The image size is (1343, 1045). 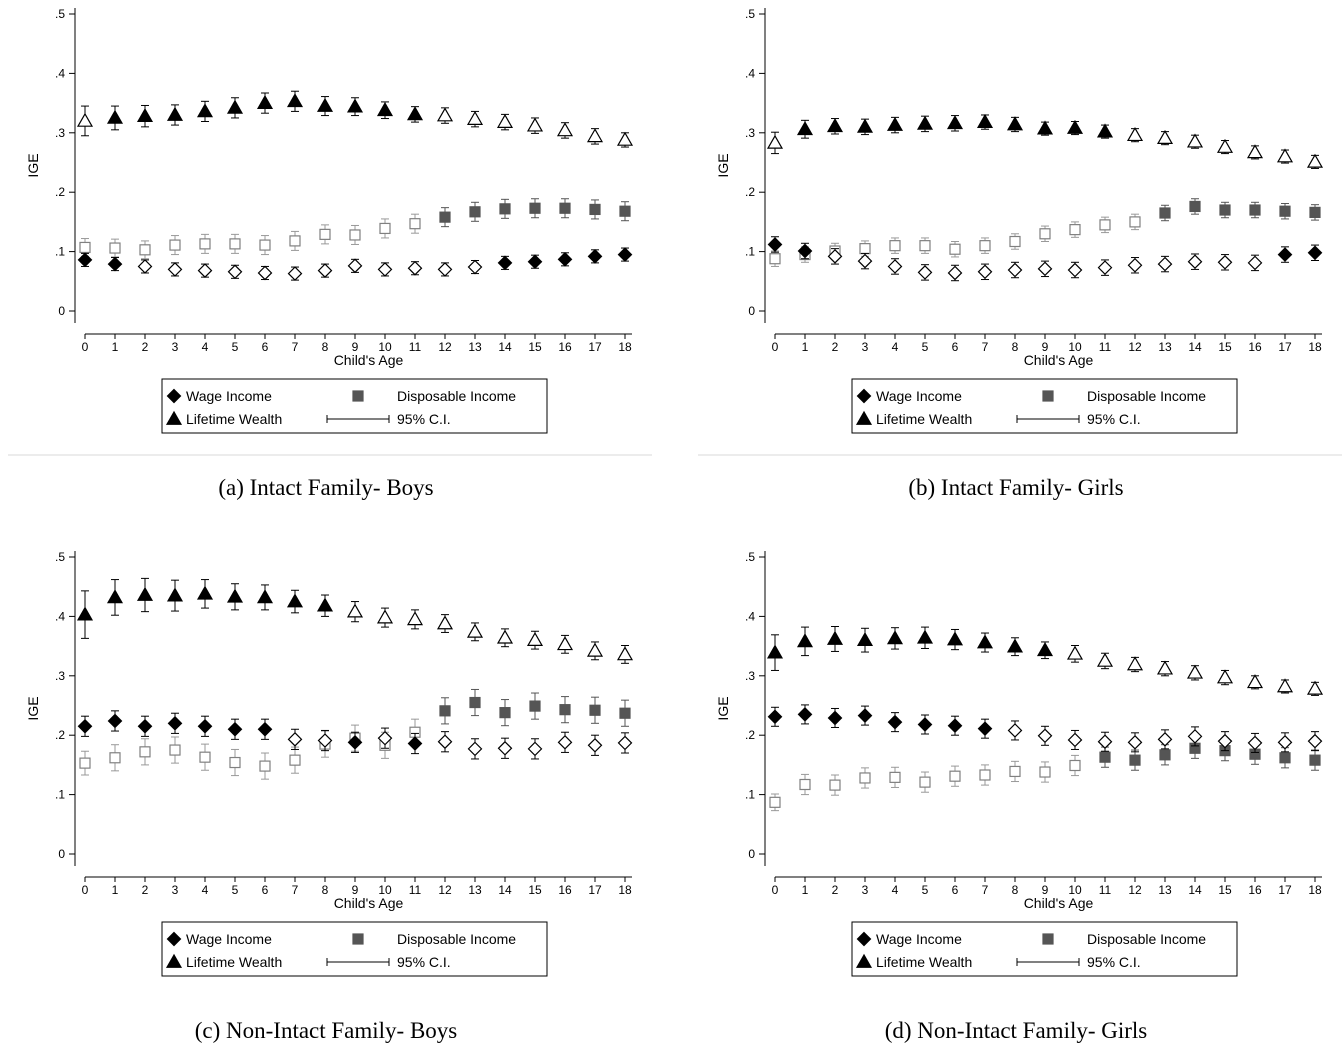 What do you see at coordinates (1105, 890) in the screenshot?
I see `x-tick-label: 11` at bounding box center [1105, 890].